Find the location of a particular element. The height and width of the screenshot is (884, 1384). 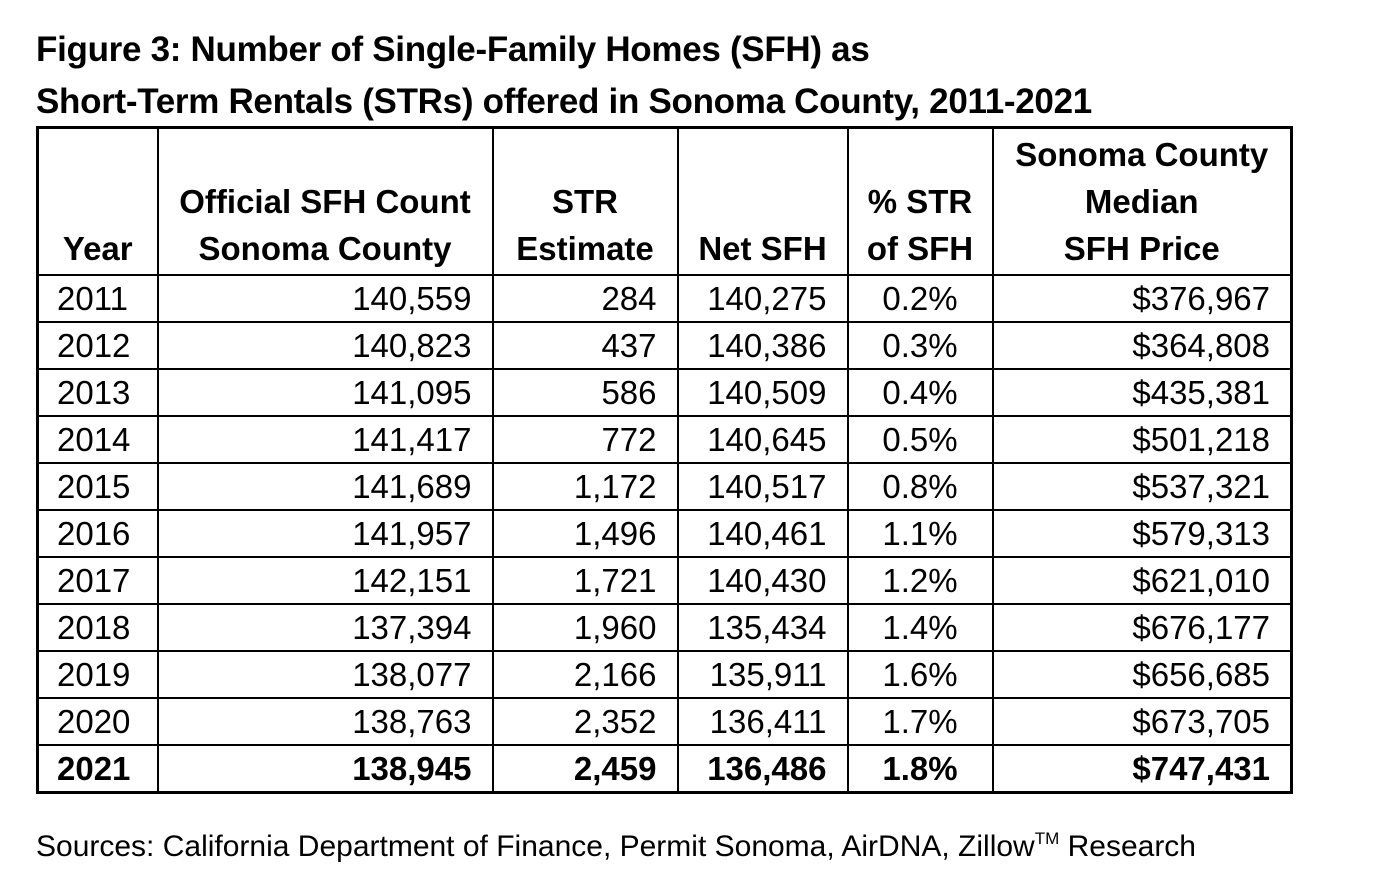

table-row: 2012 140,823 437 140,386 0.3% $364,808 is located at coordinates (664, 345).